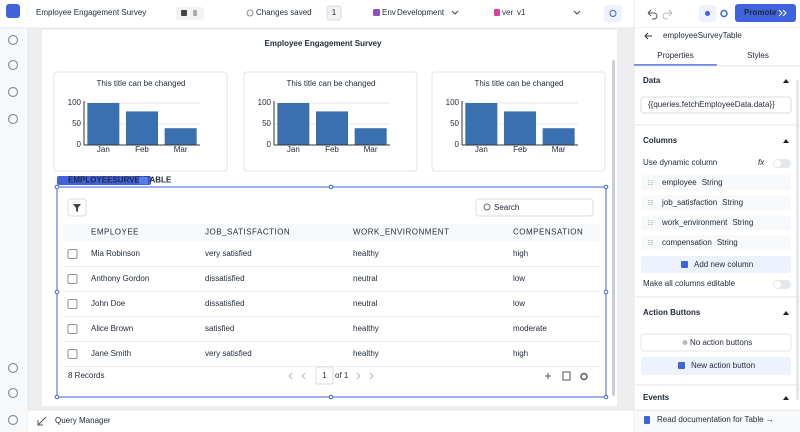  Describe the element at coordinates (656, 397) in the screenshot. I see `section-title: Events` at that location.